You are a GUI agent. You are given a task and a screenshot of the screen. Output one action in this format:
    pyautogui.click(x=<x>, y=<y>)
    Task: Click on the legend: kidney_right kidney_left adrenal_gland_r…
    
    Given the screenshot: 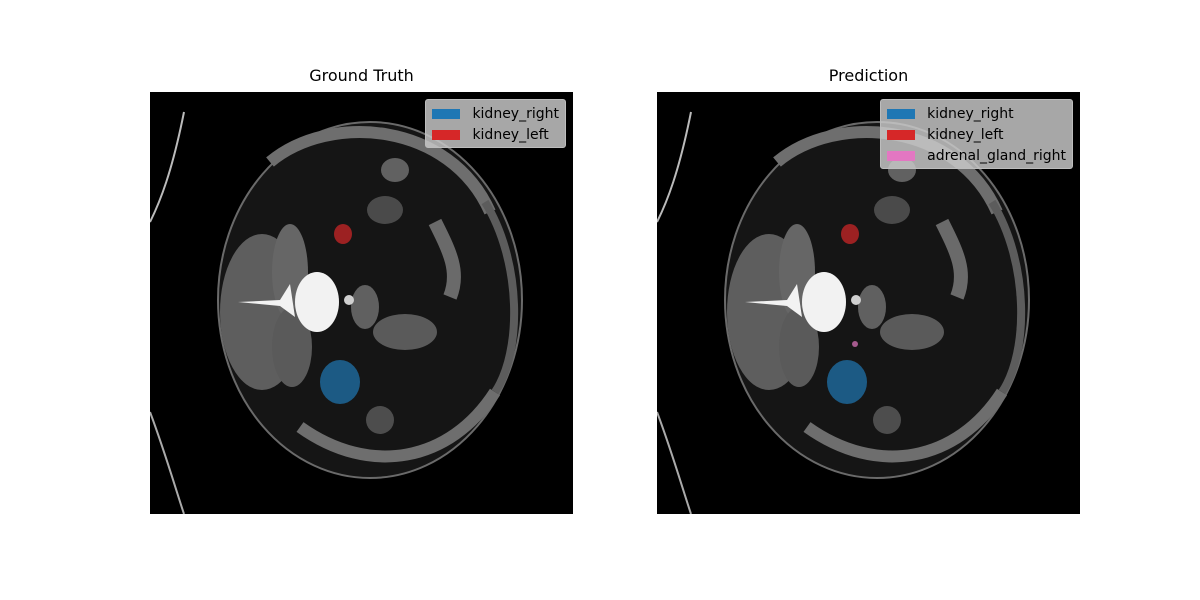 What is the action you would take?
    pyautogui.click(x=976, y=134)
    